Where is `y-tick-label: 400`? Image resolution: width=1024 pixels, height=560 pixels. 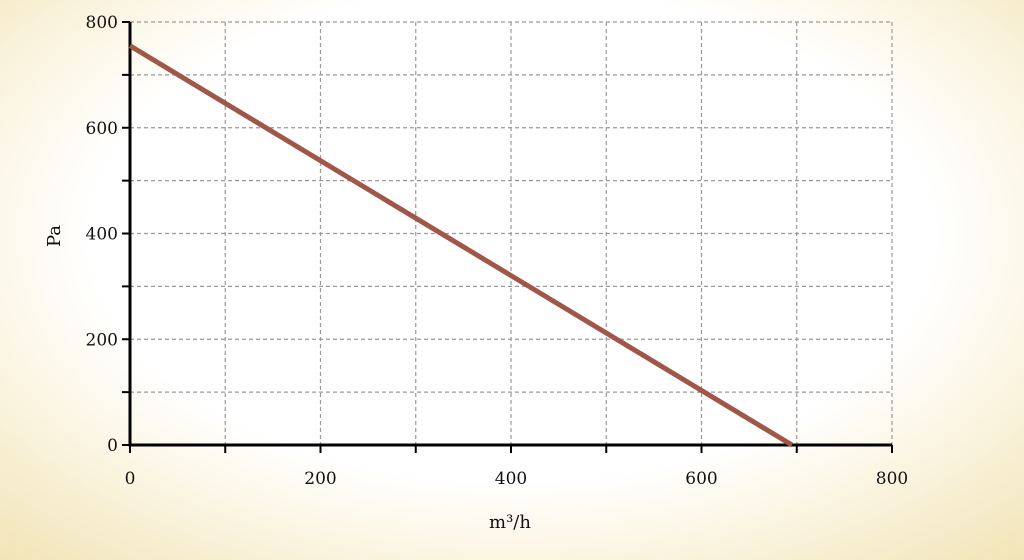 y-tick-label: 400 is located at coordinates (102, 235).